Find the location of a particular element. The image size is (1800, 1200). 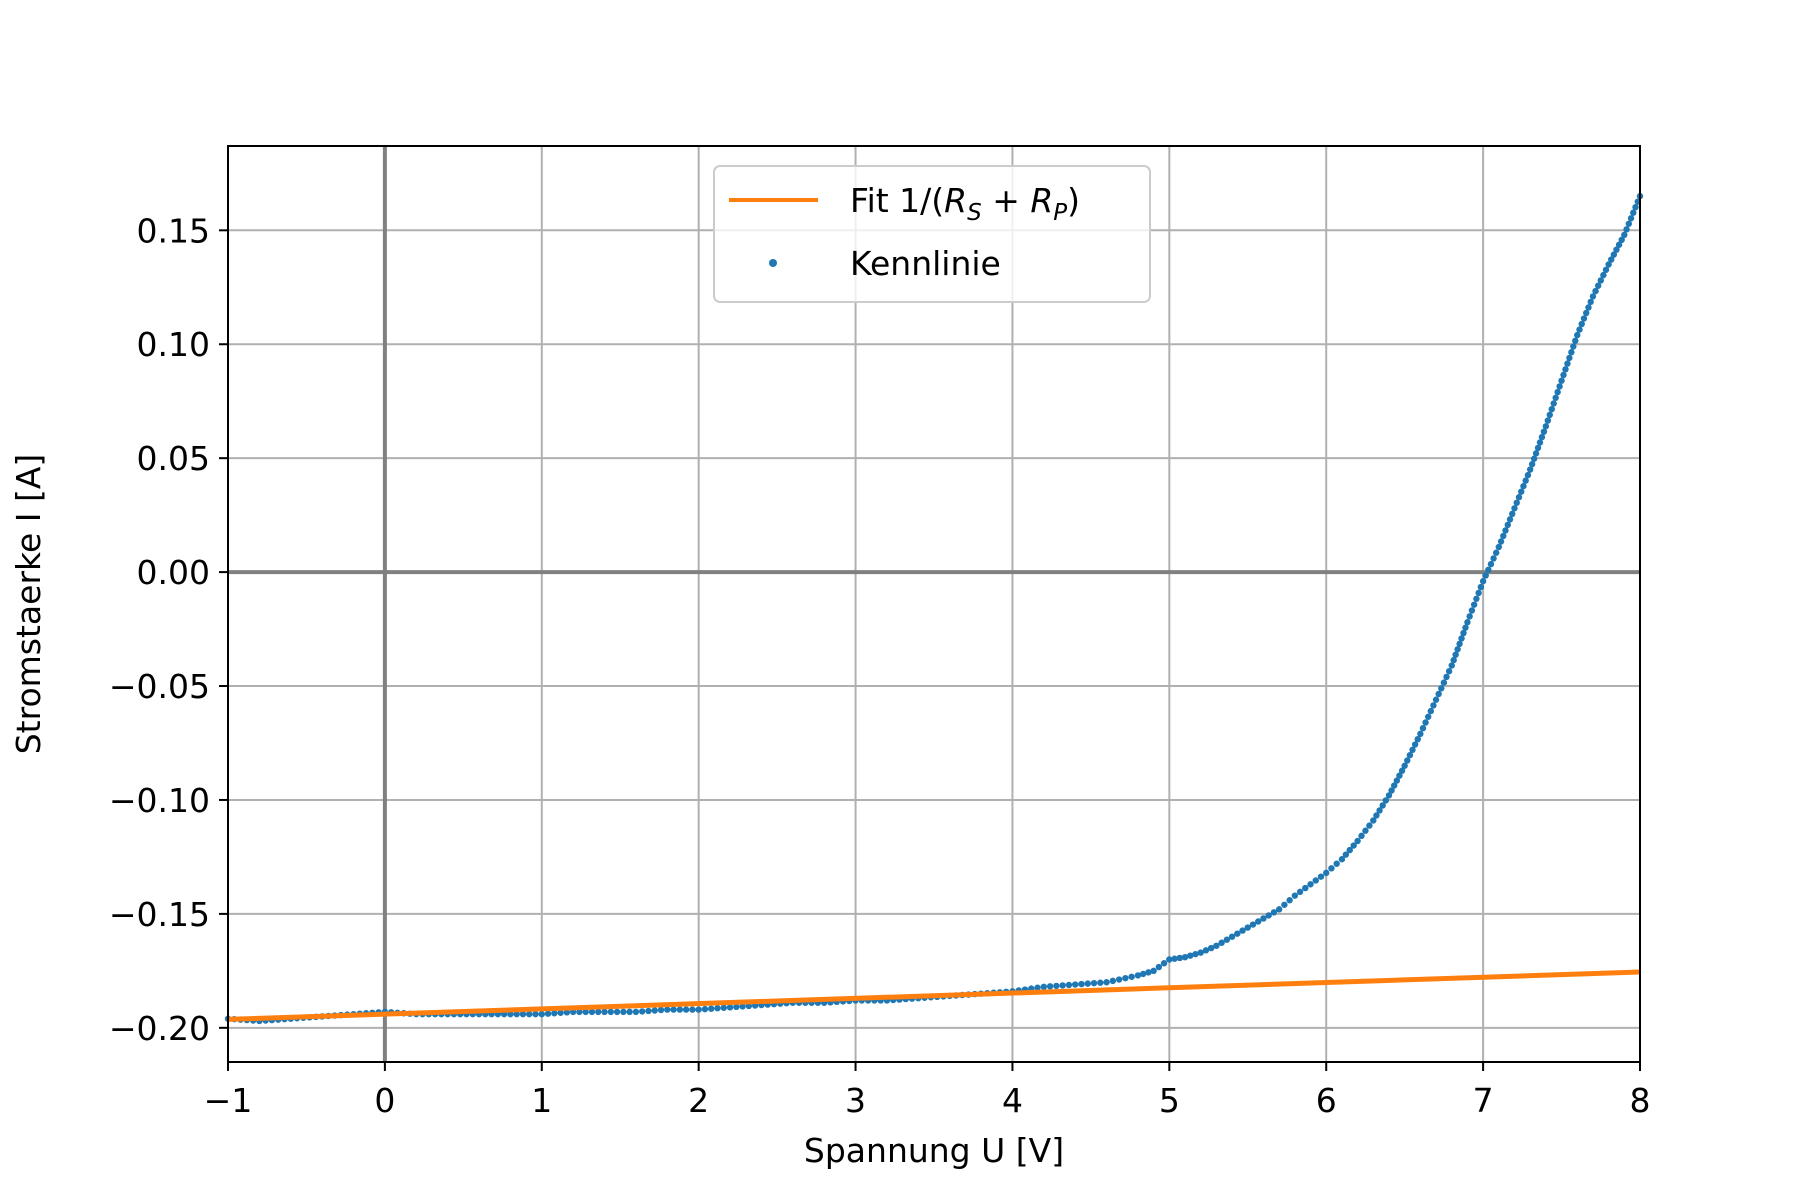

y-tick-label: −0.15 is located at coordinates (159, 914).